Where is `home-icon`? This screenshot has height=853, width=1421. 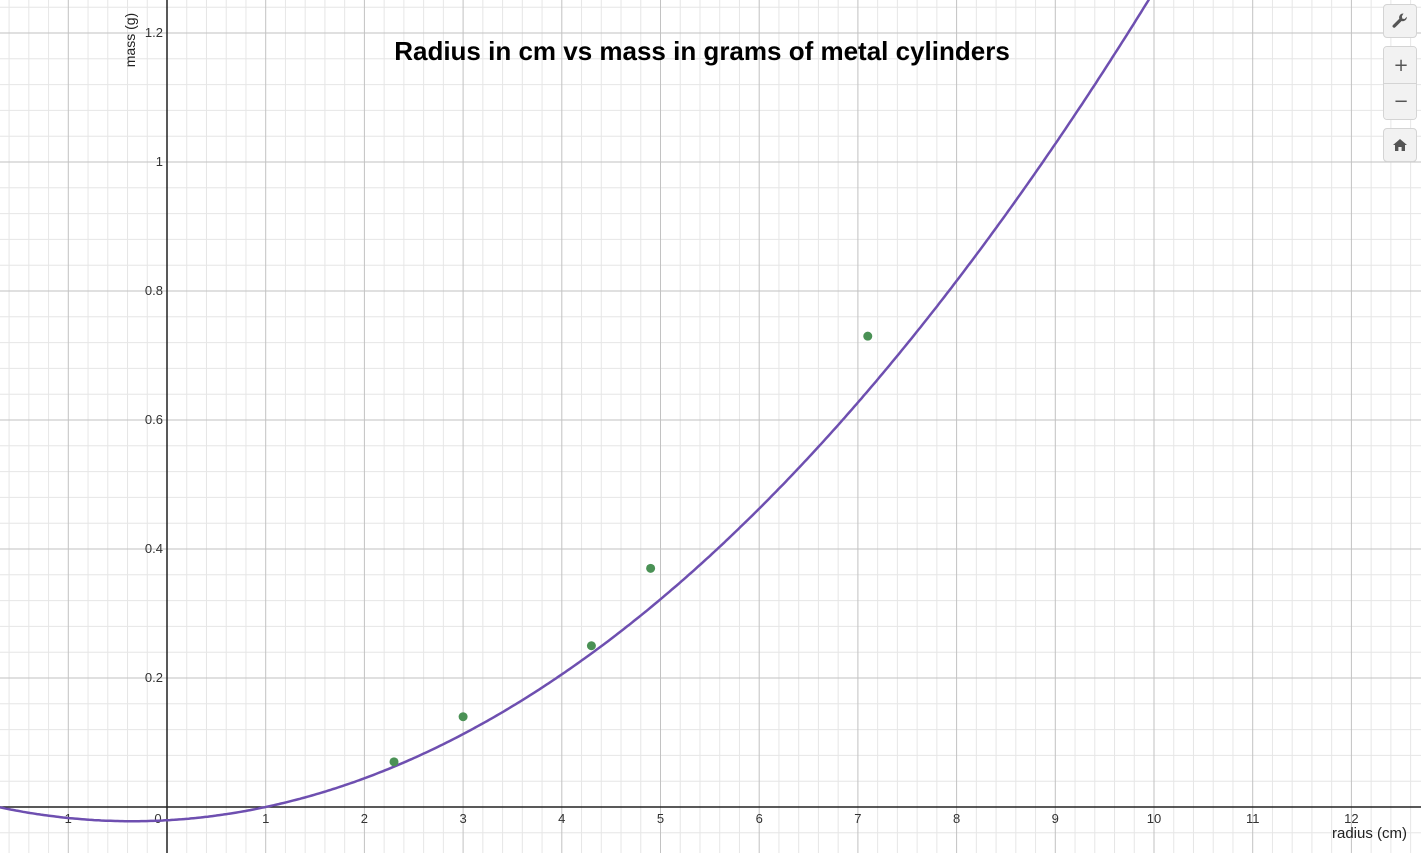 home-icon is located at coordinates (1400, 145).